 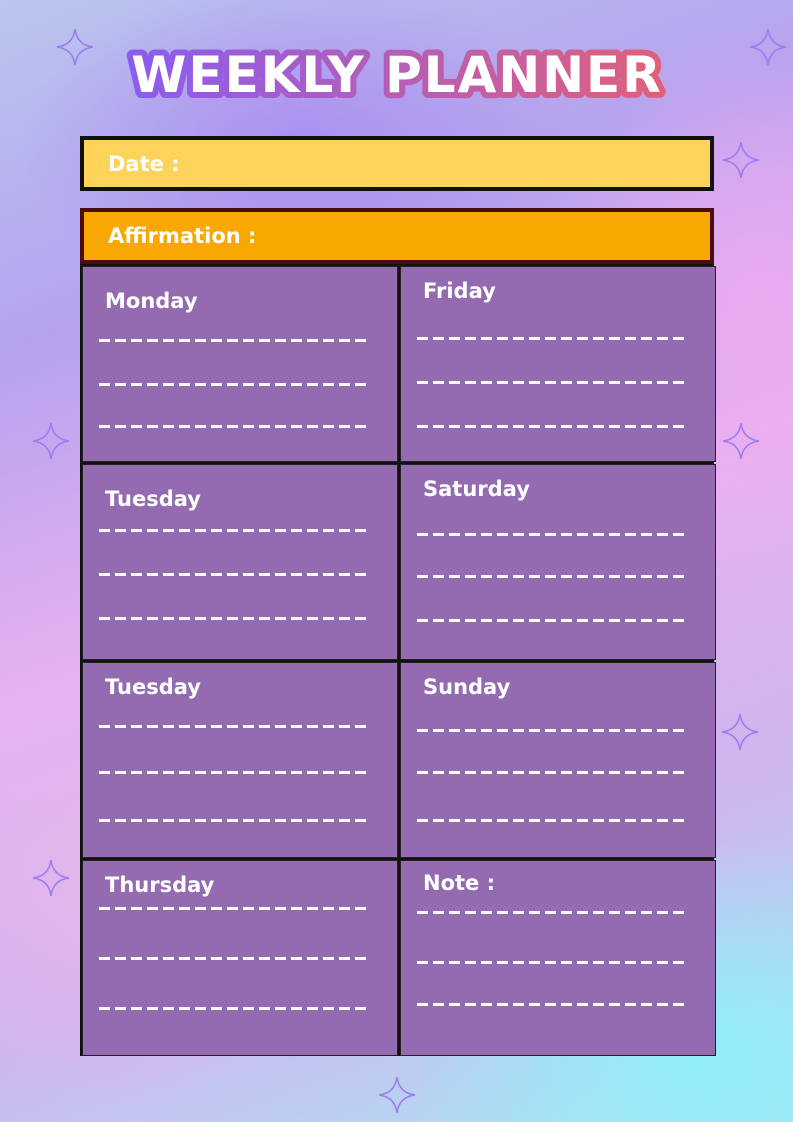 I want to click on affirmation-field: Affirmation :, so click(x=397, y=236).